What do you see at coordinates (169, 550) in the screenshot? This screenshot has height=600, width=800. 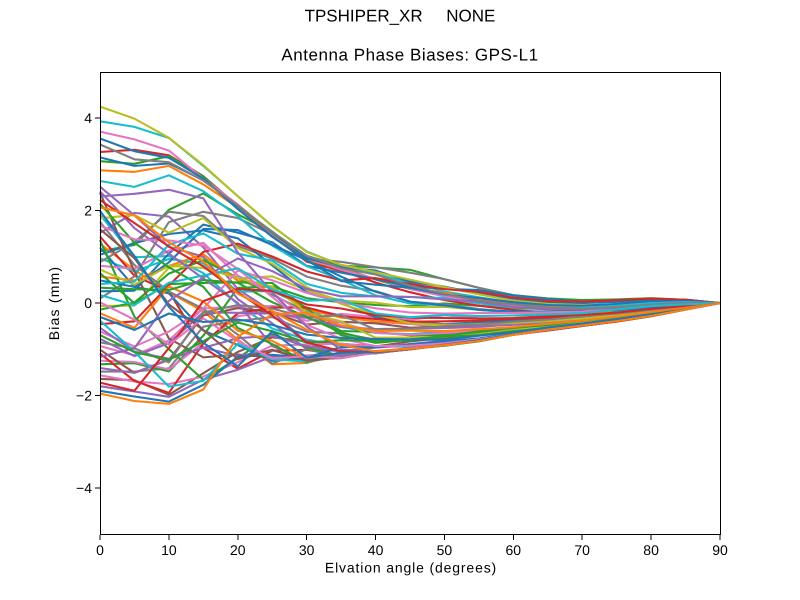 I see `svg-text: 10` at bounding box center [169, 550].